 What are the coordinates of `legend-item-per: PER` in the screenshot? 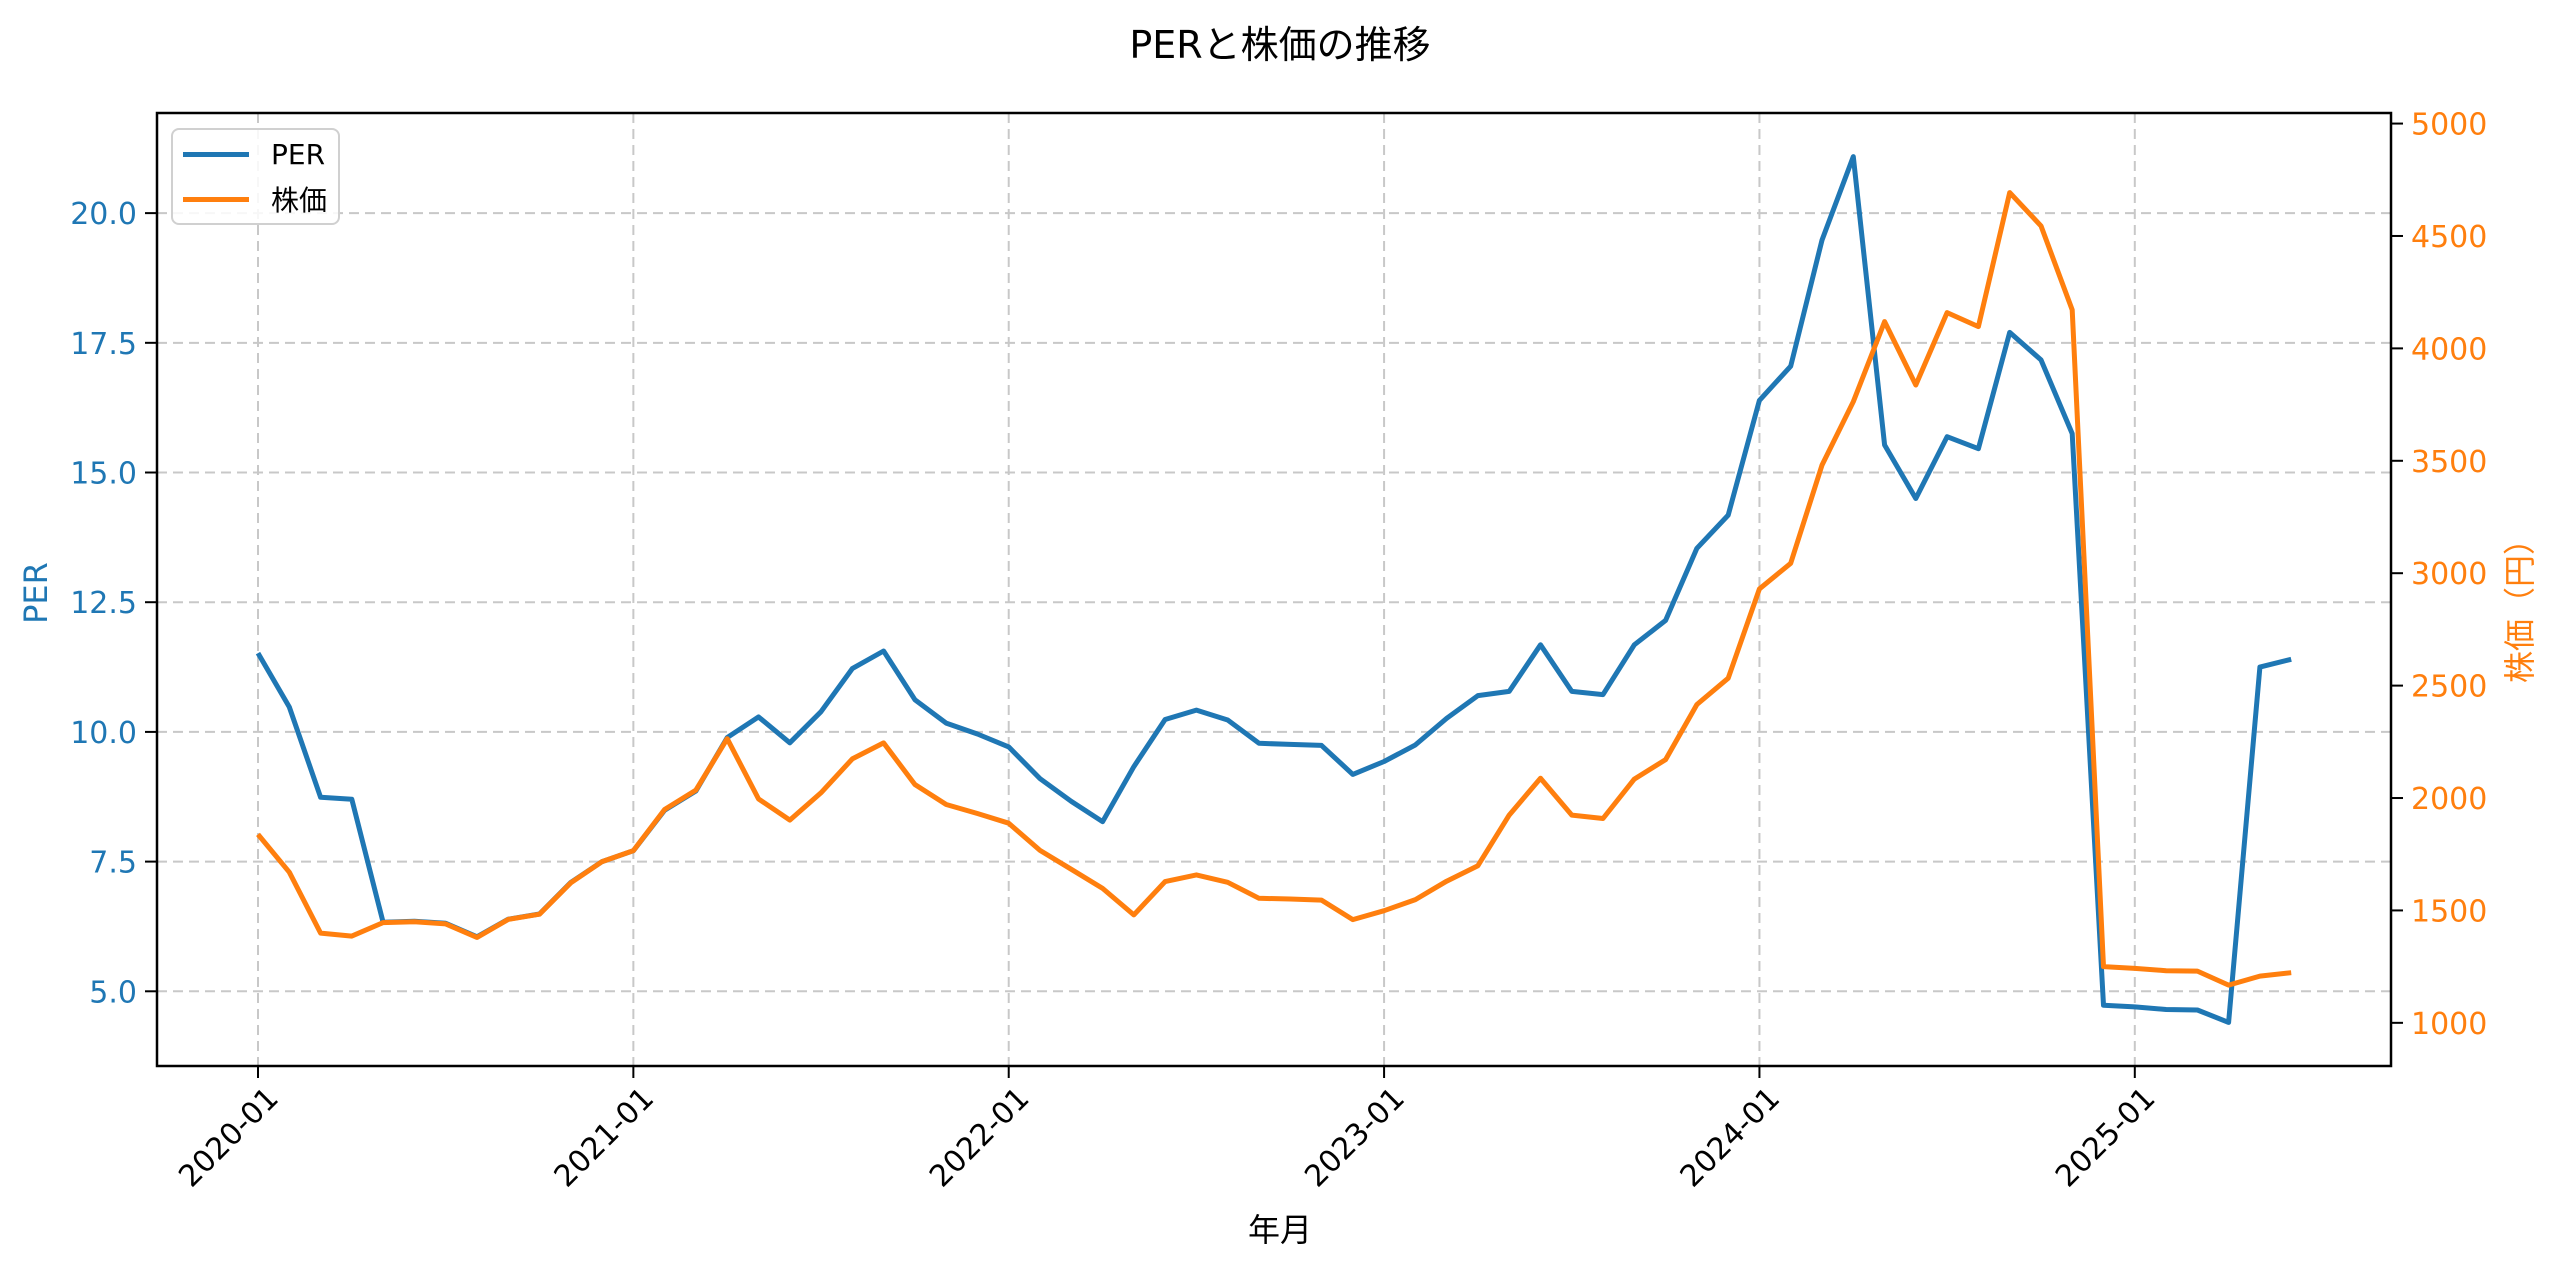 It's located at (254, 154).